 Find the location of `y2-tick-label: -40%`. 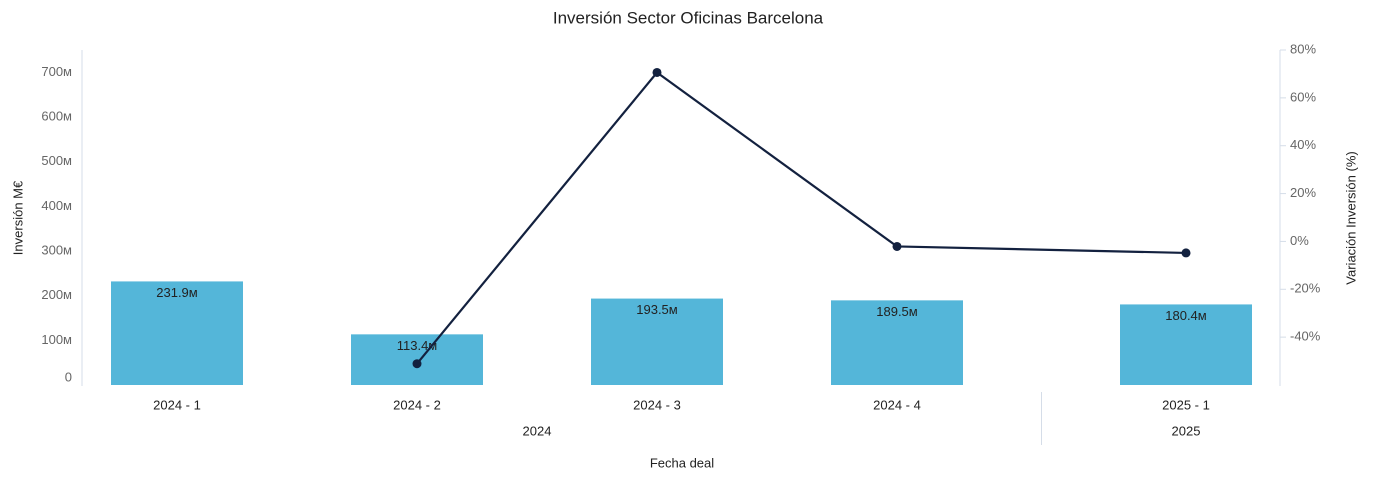

y2-tick-label: -40% is located at coordinates (1305, 336).